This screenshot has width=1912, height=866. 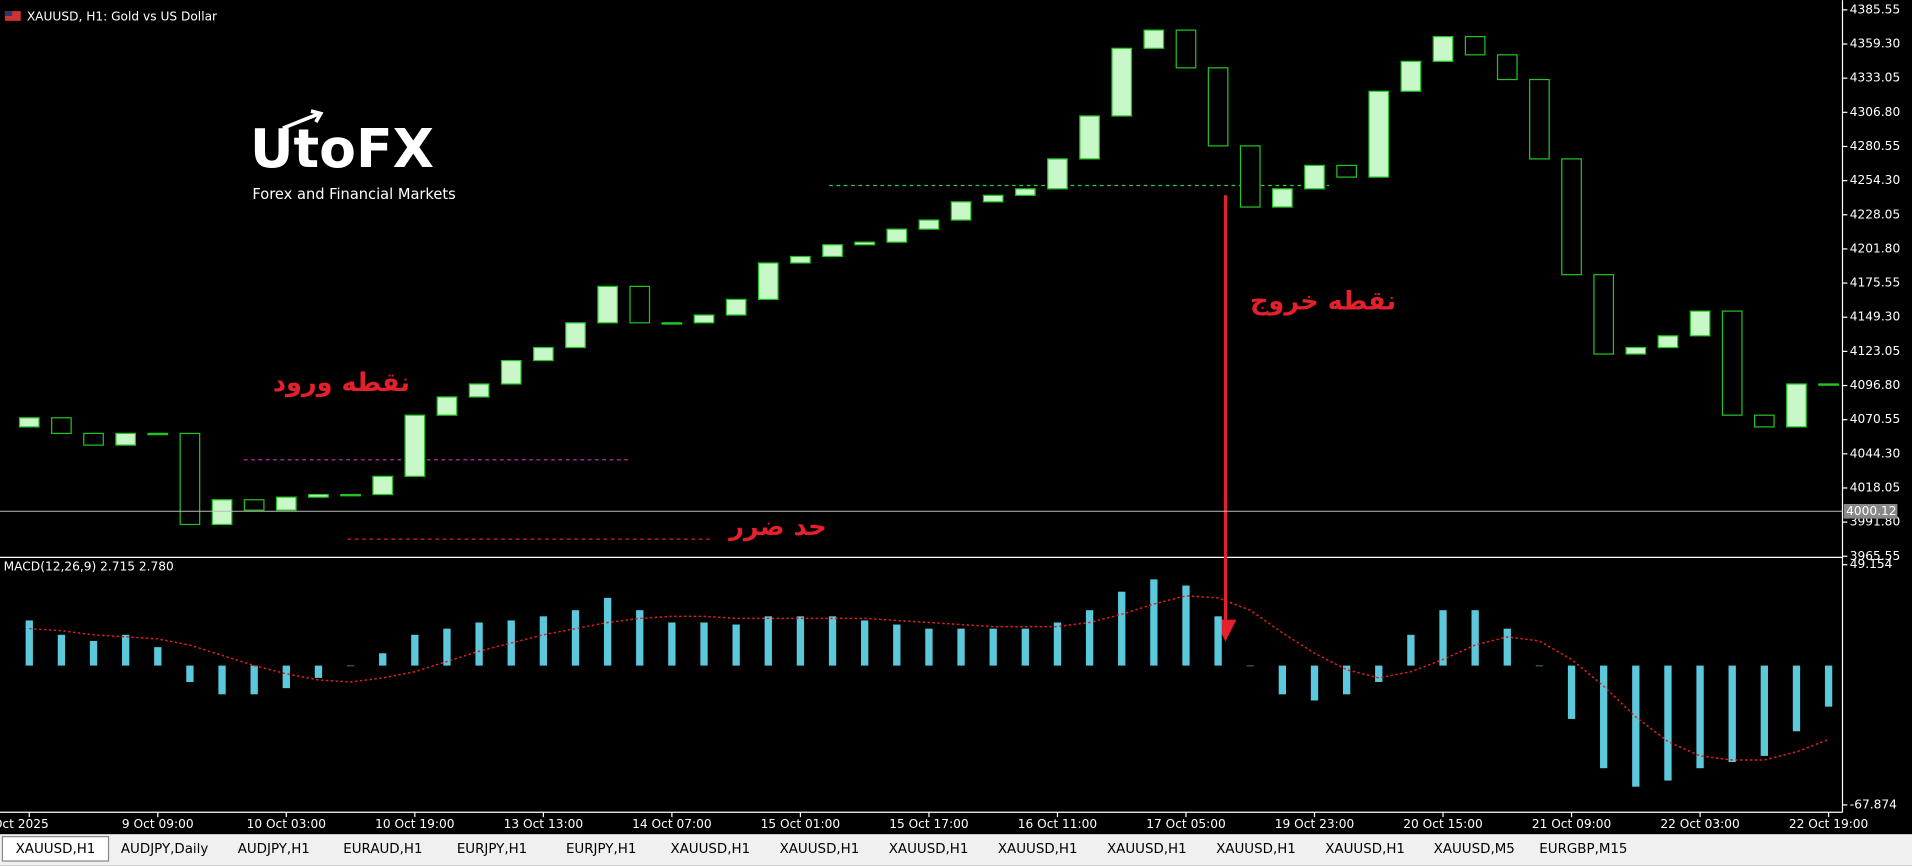 What do you see at coordinates (1442, 824) in the screenshot?
I see `x-tick-label: 20 Oct 15:00` at bounding box center [1442, 824].